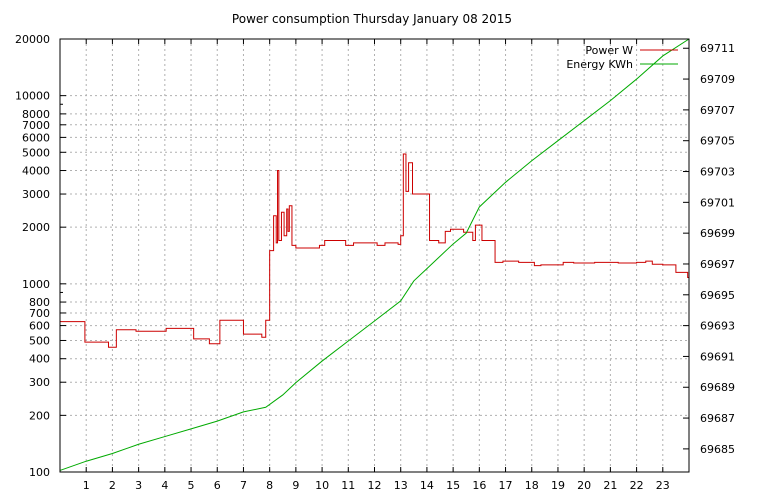  What do you see at coordinates (479, 485) in the screenshot?
I see `x-tick-label: 16` at bounding box center [479, 485].